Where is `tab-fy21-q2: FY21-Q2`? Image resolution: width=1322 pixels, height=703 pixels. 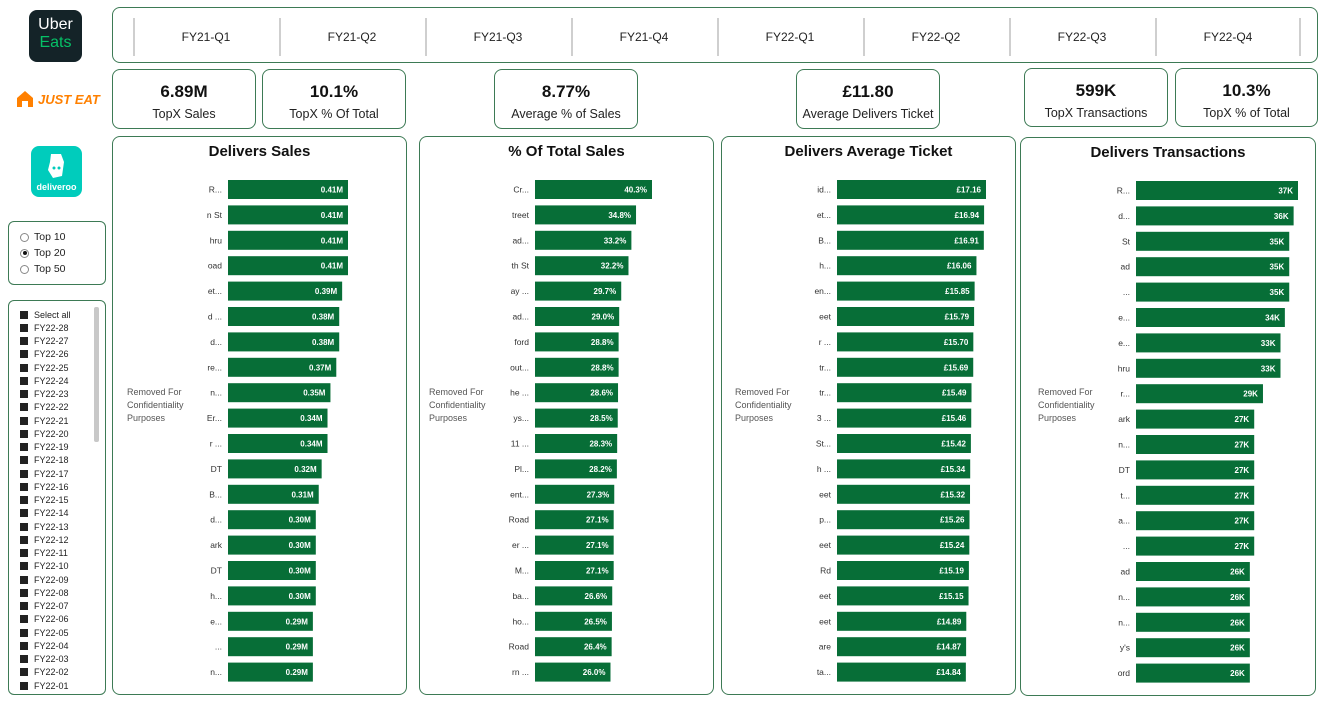
tab-fy21-q2: FY21-Q2 is located at coordinates (352, 37).